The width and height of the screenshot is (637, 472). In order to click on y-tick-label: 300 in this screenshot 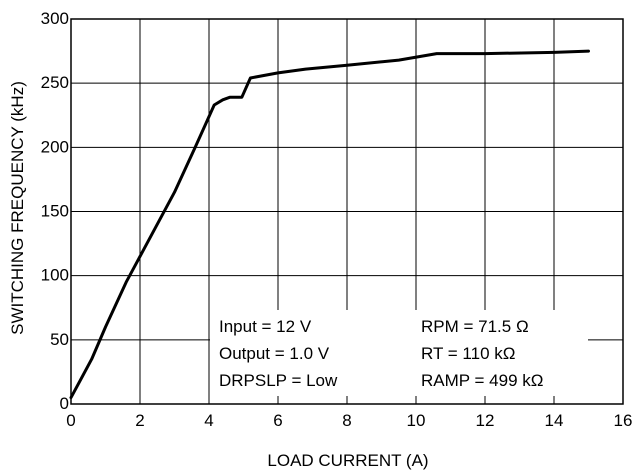, I will do `click(55, 18)`.